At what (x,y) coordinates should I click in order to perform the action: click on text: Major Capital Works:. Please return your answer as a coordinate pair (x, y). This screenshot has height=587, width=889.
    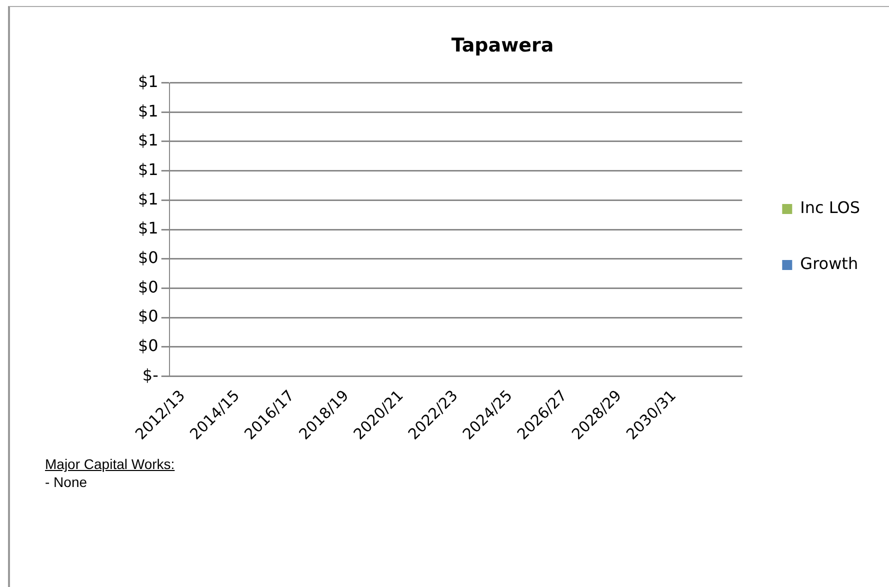
    Looking at the image, I should click on (110, 464).